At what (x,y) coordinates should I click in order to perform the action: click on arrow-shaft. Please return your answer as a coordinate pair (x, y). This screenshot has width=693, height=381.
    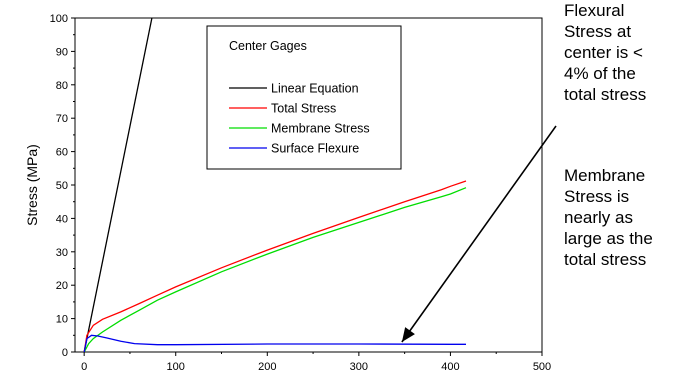
    Looking at the image, I should click on (479, 234).